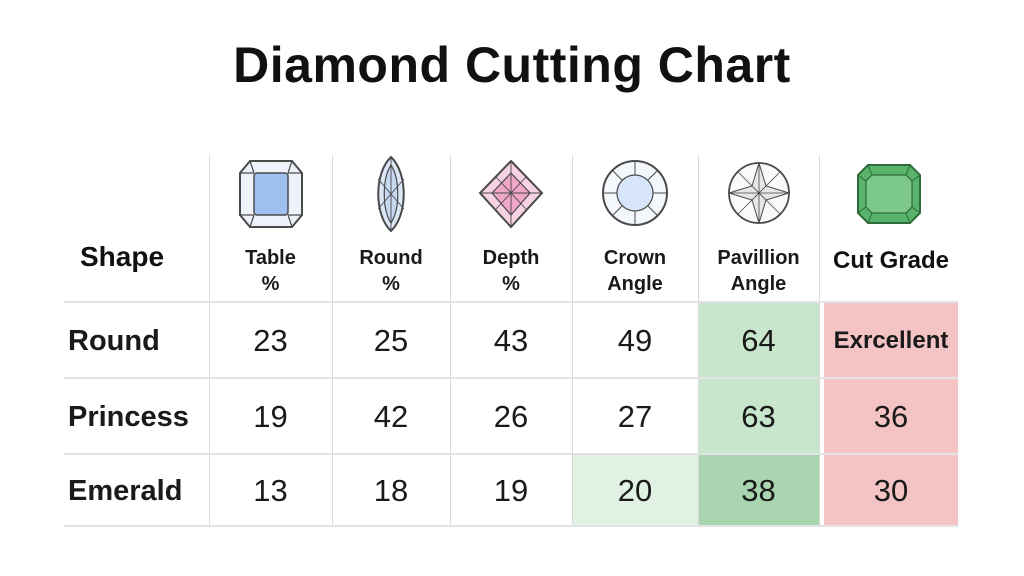  I want to click on table-cell: 26, so click(511, 416).